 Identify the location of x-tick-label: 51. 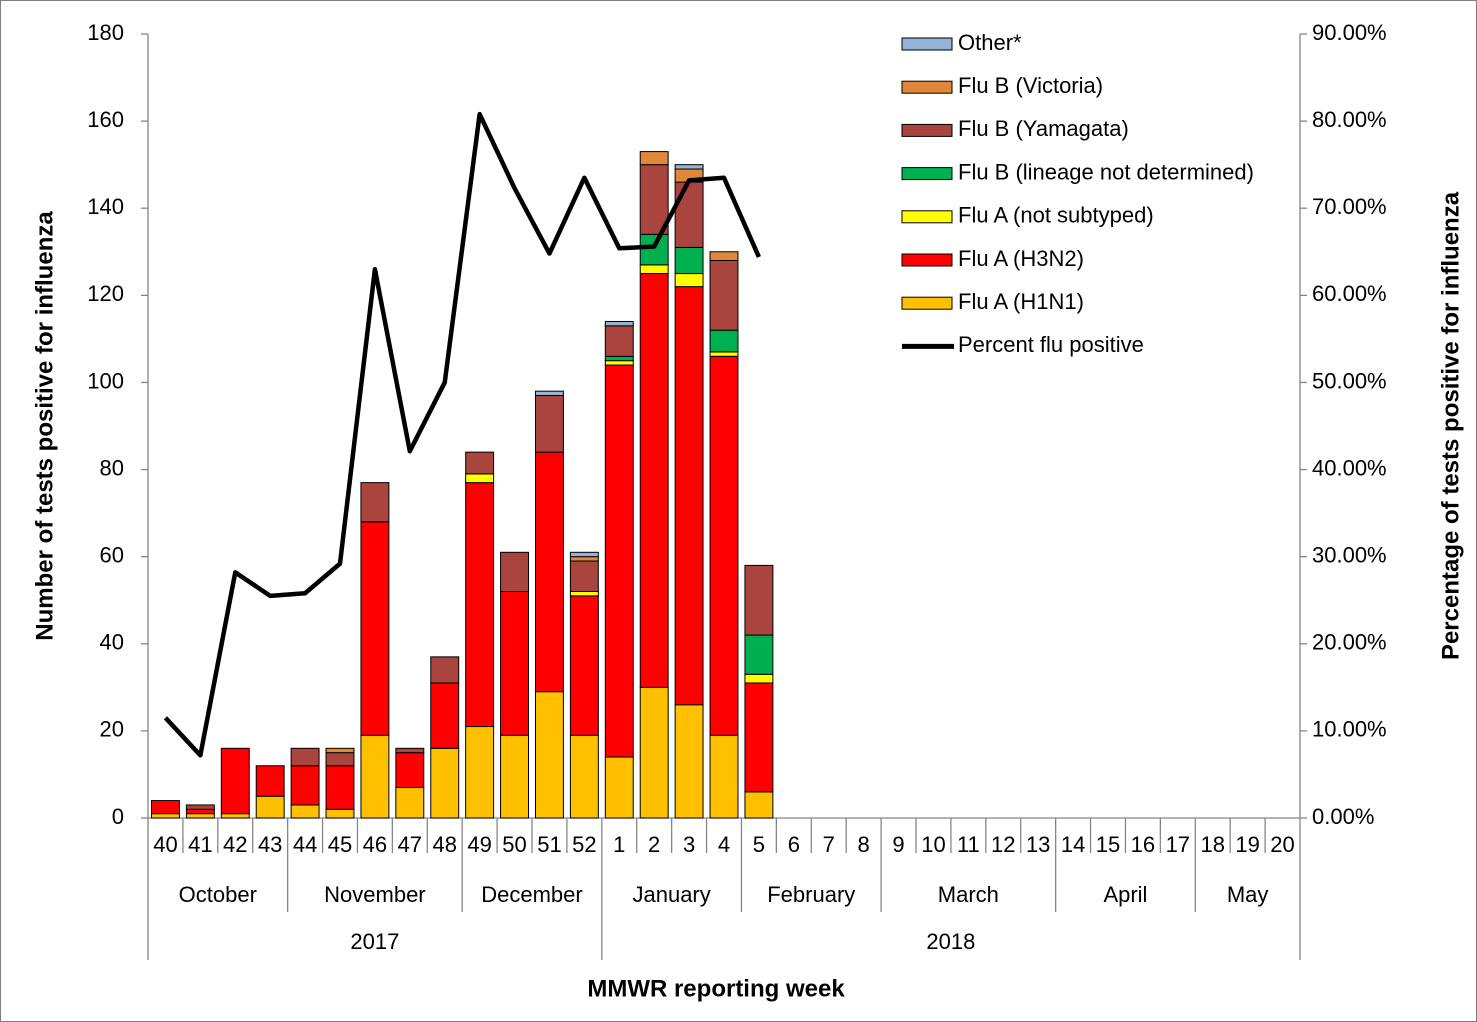
(549, 844).